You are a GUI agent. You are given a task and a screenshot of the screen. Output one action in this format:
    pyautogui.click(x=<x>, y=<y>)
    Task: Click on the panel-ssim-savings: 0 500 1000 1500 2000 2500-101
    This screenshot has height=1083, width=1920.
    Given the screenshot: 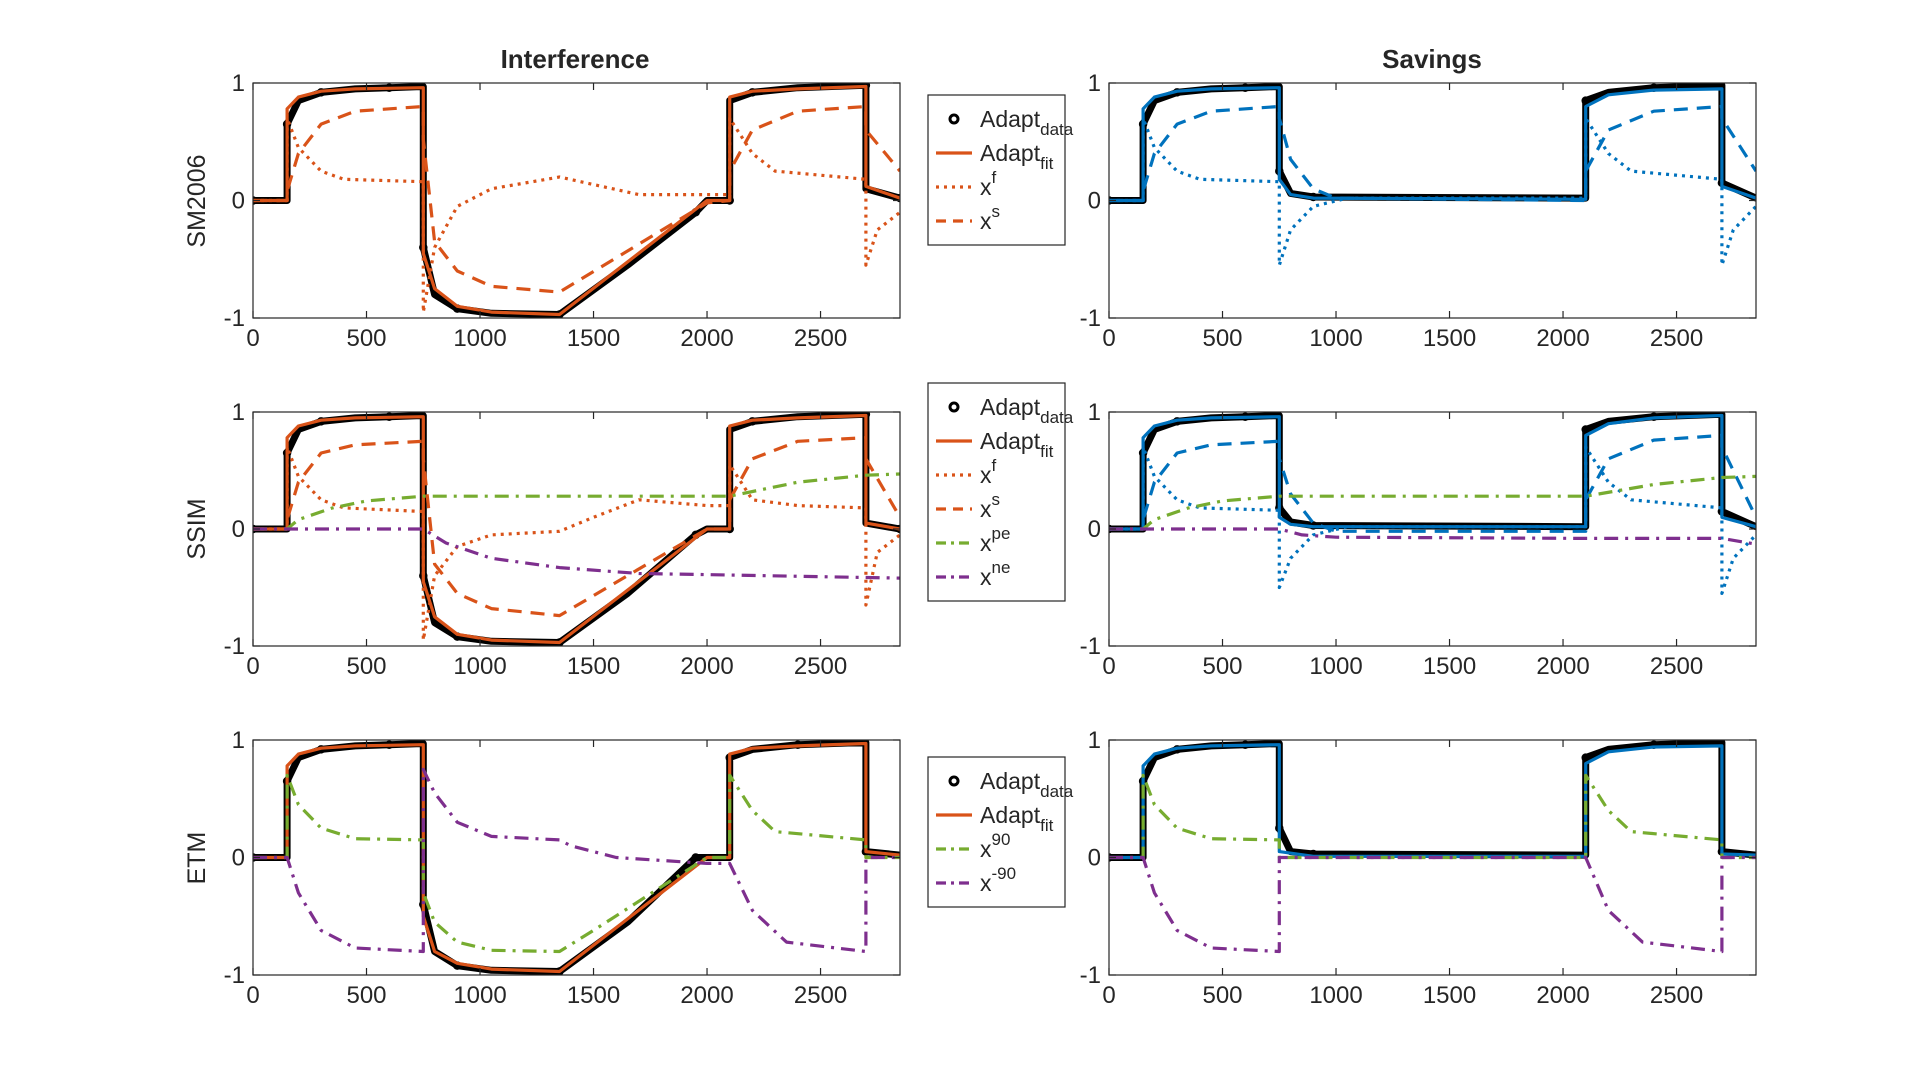 What is the action you would take?
    pyautogui.click(x=1418, y=539)
    